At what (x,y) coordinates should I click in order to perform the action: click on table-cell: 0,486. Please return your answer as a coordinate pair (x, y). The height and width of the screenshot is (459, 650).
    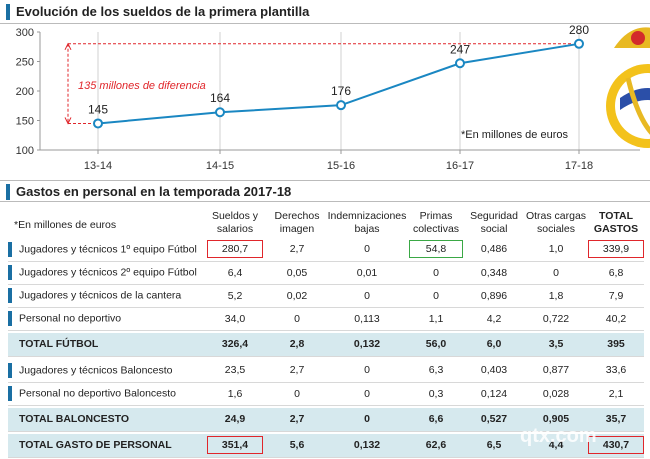
    Looking at the image, I should click on (494, 250).